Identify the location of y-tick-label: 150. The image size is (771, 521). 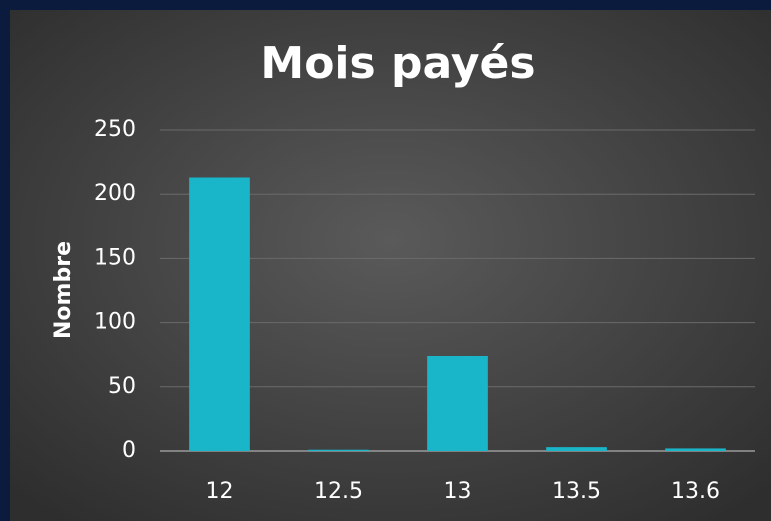
(115, 257).